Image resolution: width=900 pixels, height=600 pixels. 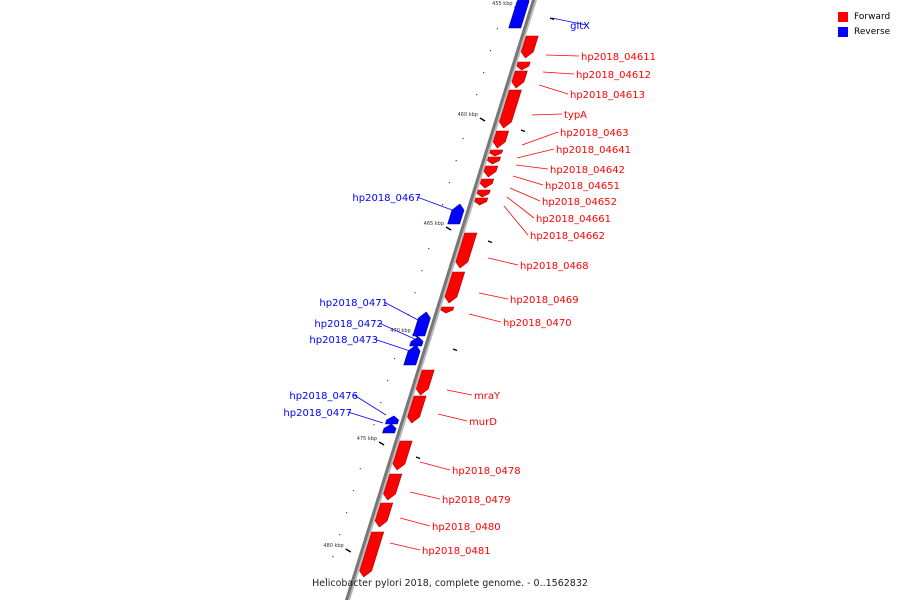 I want to click on gene-label-hp2018-04642: hp2018_04642, so click(x=587, y=170).